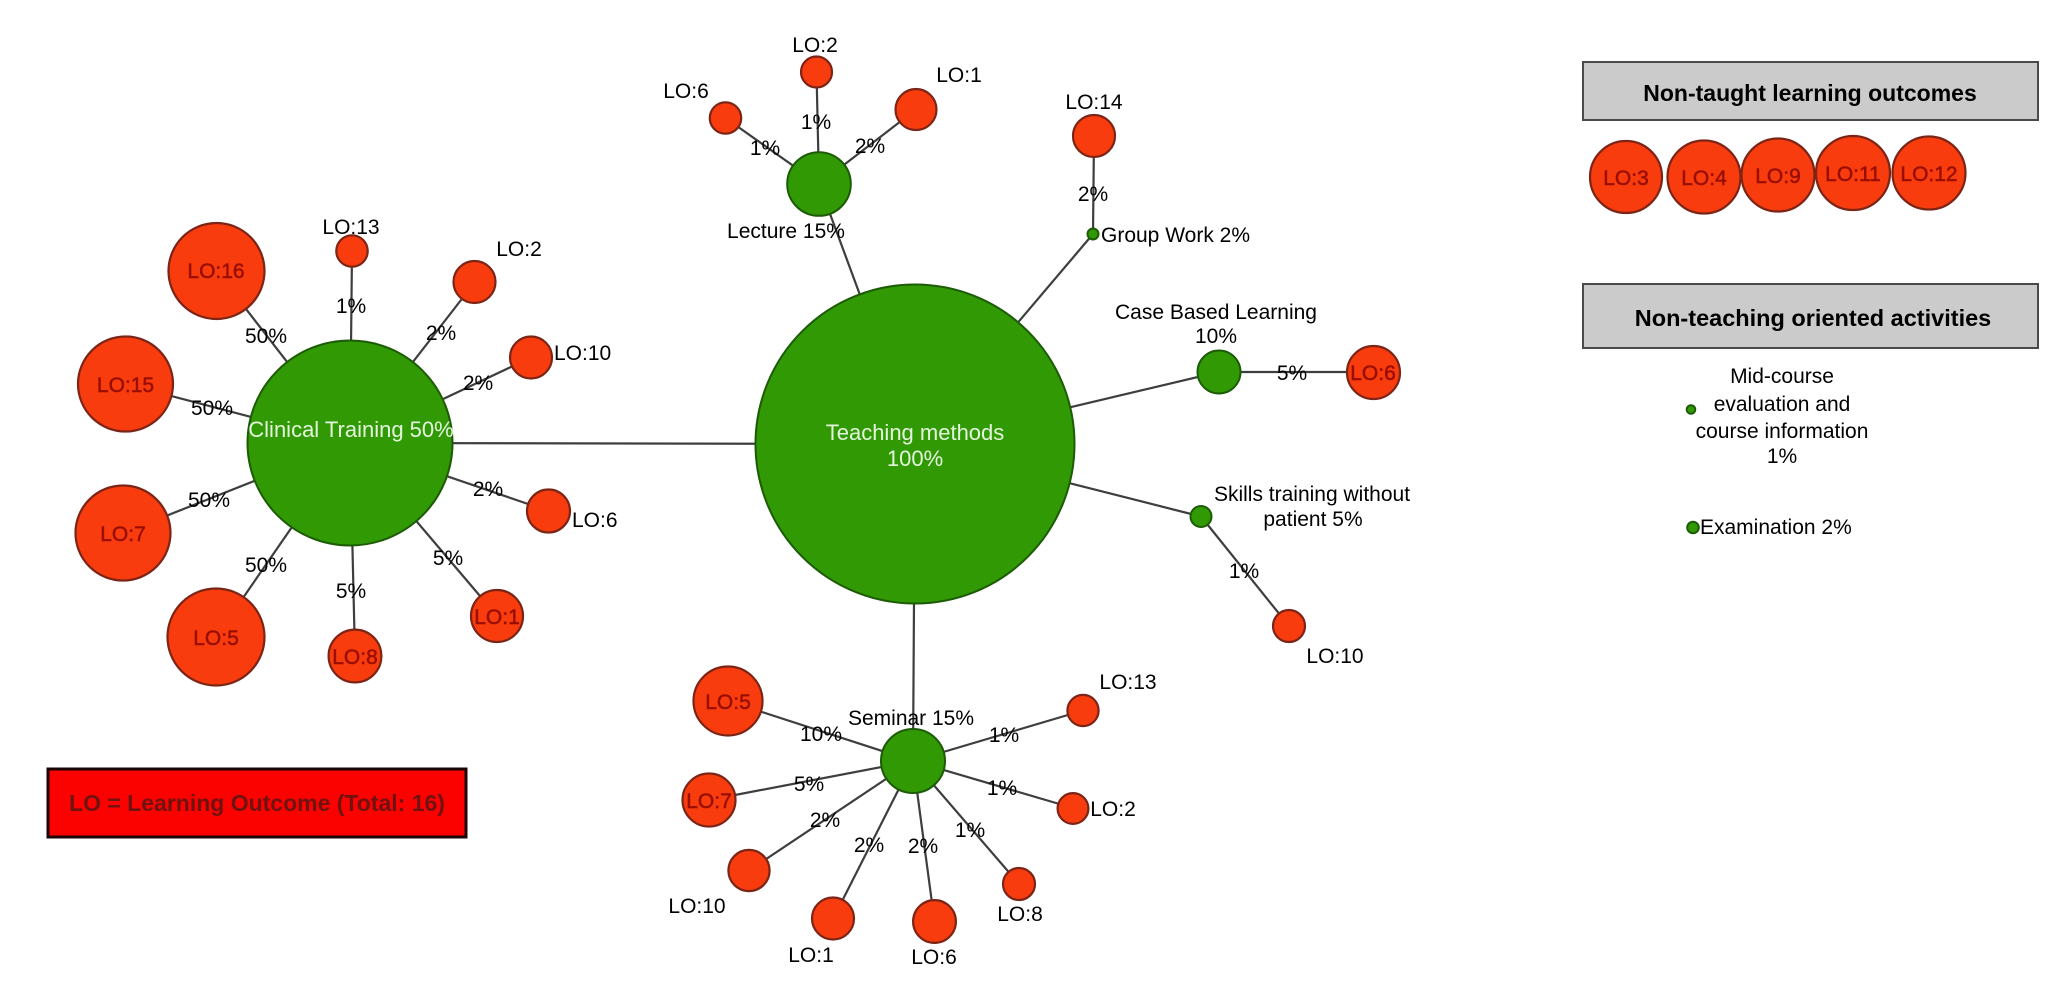 The image size is (2059, 1001). I want to click on svg-text: Case Based Learning, so click(1216, 312).